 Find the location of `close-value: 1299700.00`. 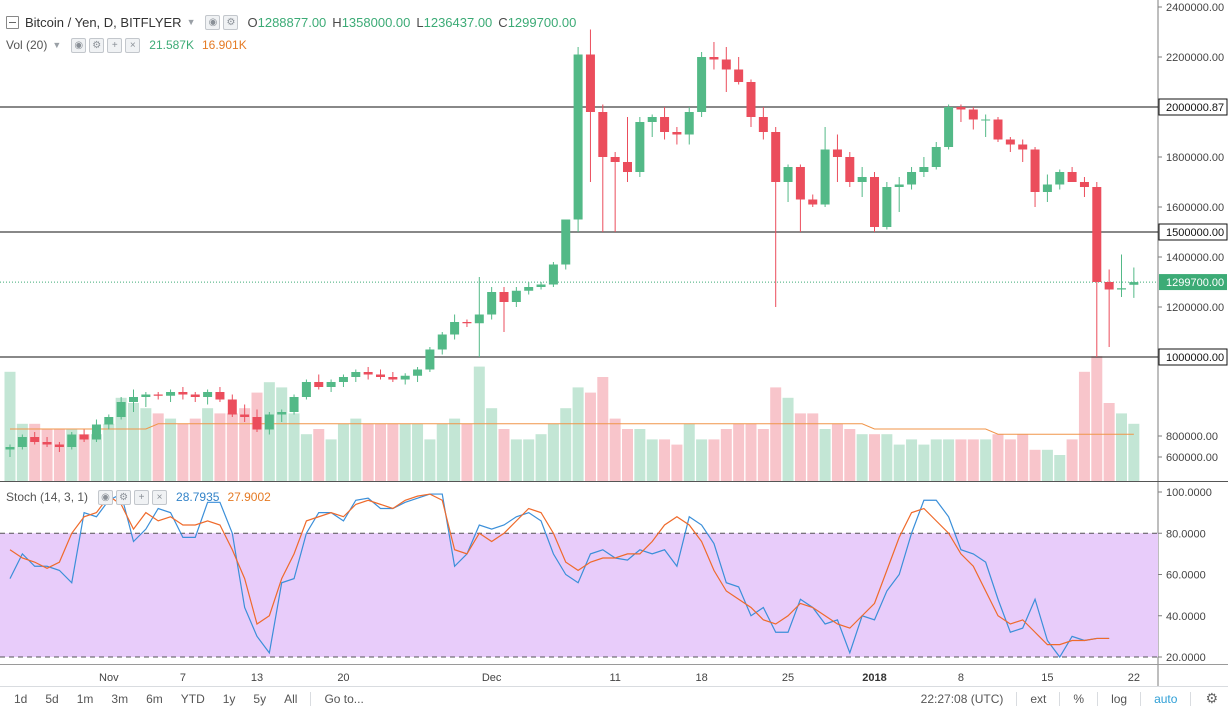

close-value: 1299700.00 is located at coordinates (542, 22).